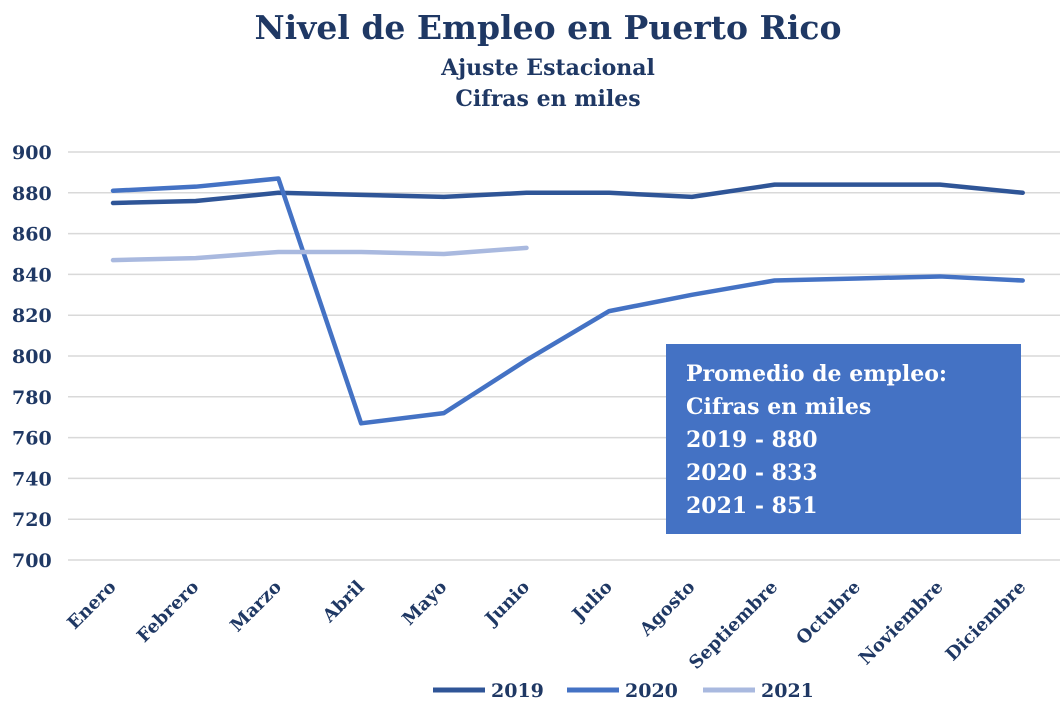  I want to click on x-tick-label: Enero, so click(91, 605).